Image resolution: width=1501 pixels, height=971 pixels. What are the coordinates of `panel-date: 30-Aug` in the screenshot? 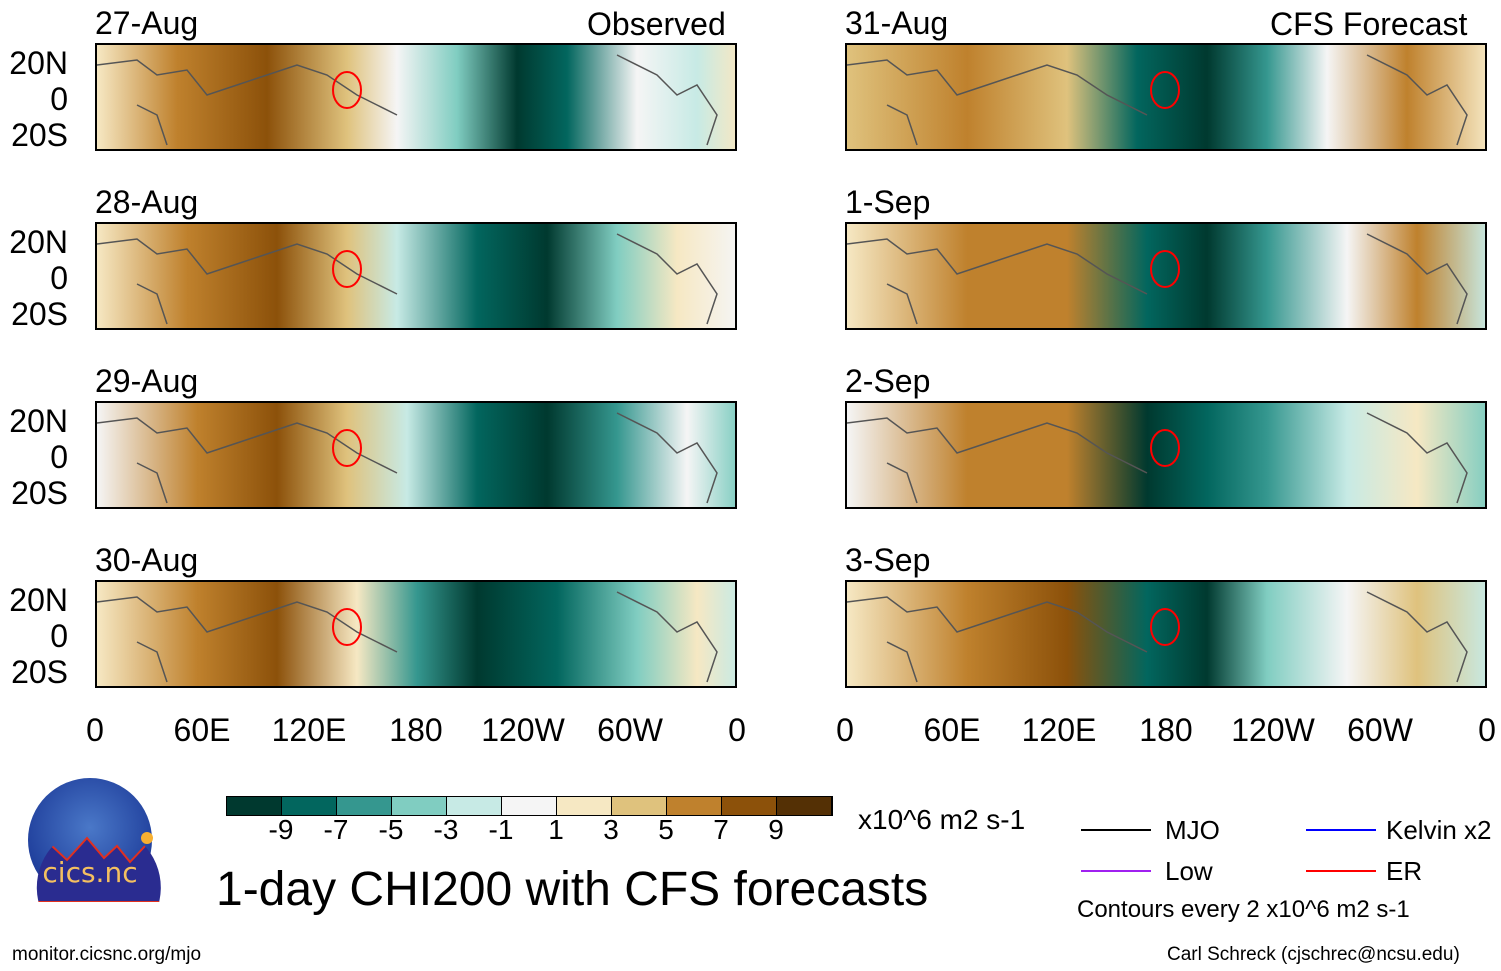 It's located at (147, 560).